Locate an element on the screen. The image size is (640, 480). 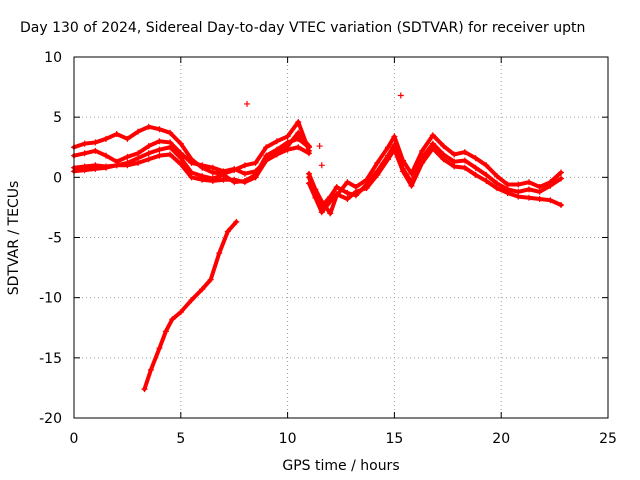
x-tick-label: 5 is located at coordinates (180, 439).